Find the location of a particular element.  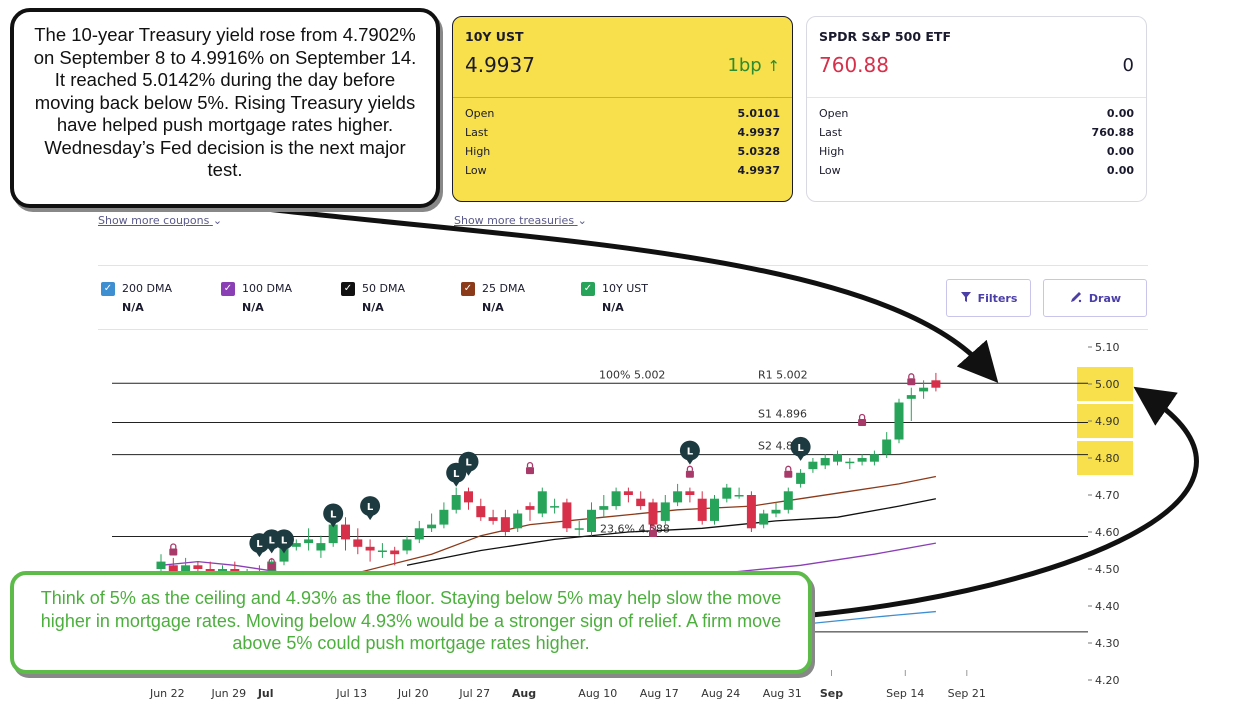

card-row-high: High 5.0328 is located at coordinates (622, 151).